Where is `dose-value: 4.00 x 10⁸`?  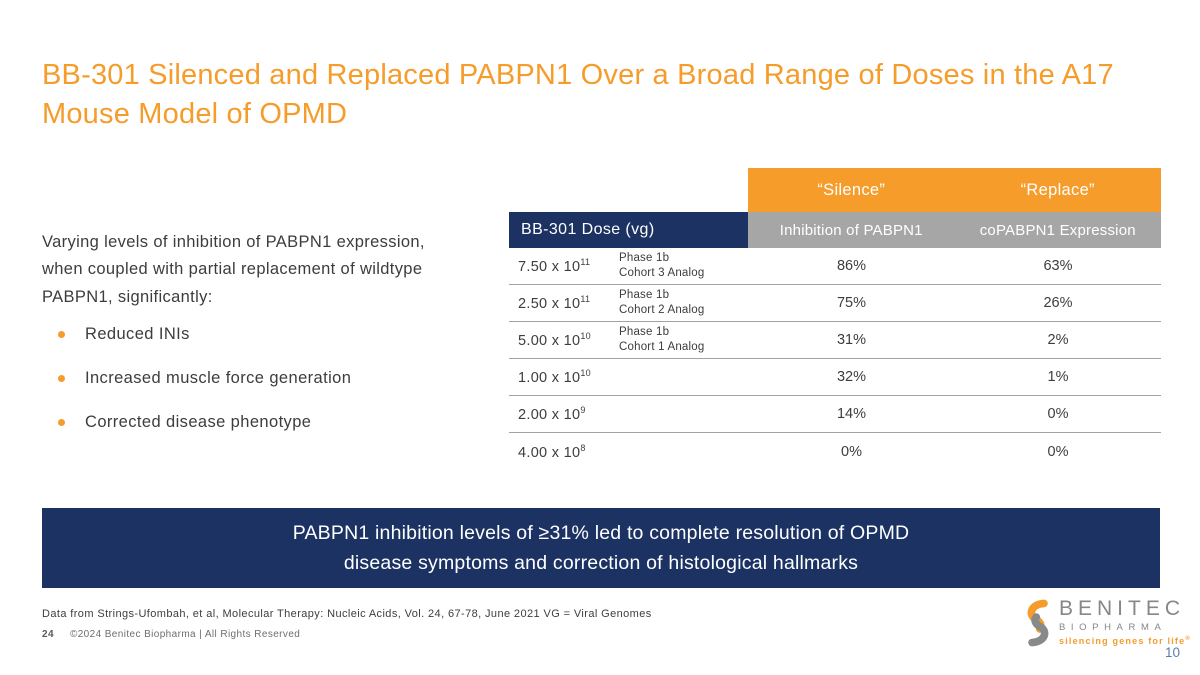 dose-value: 4.00 x 10⁸ is located at coordinates (552, 451).